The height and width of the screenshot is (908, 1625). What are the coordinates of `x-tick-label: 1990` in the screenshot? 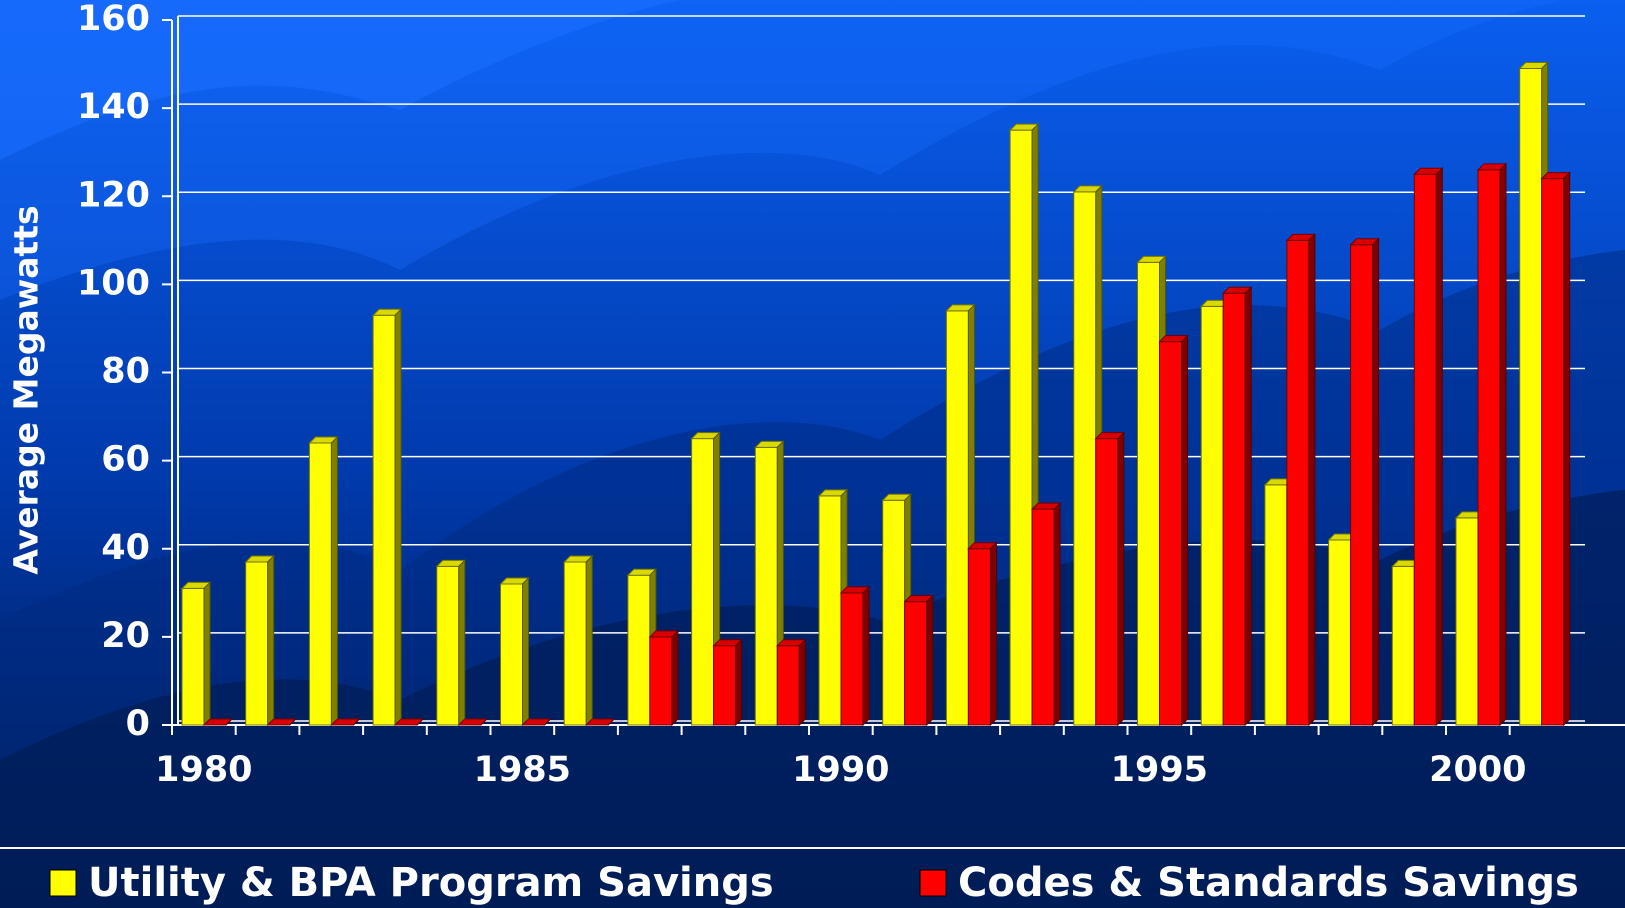 It's located at (840, 770).